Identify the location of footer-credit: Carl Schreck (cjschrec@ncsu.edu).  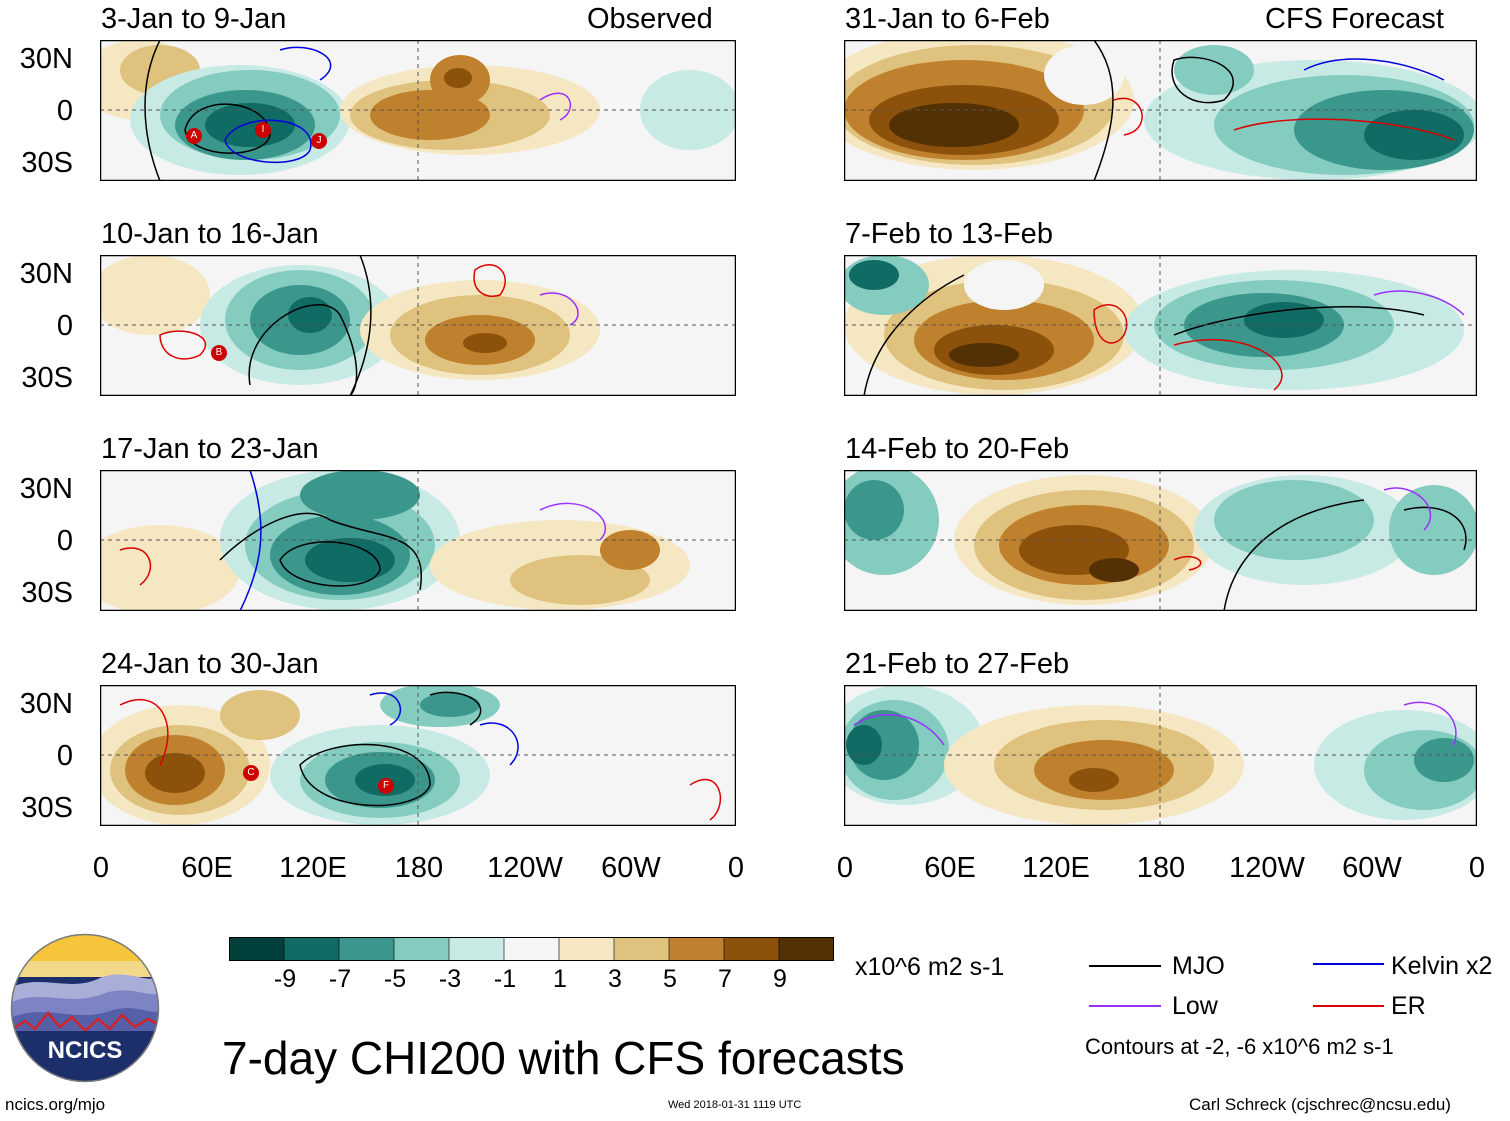
(1320, 1104).